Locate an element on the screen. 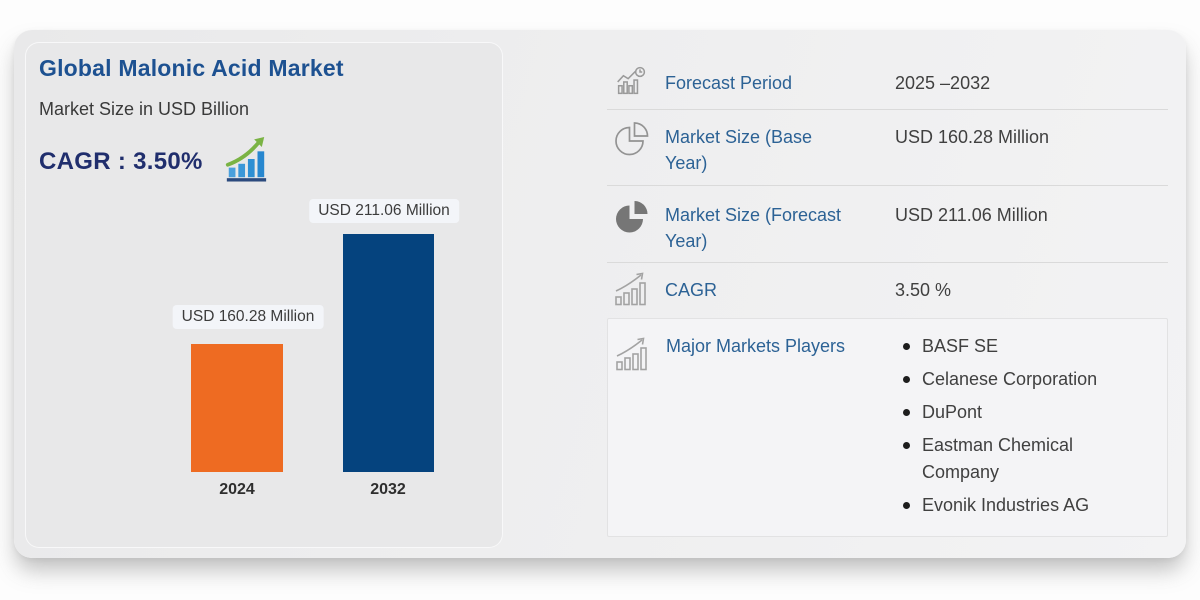 The image size is (1200, 600). row-value: USD 160.28 Million is located at coordinates (972, 137).